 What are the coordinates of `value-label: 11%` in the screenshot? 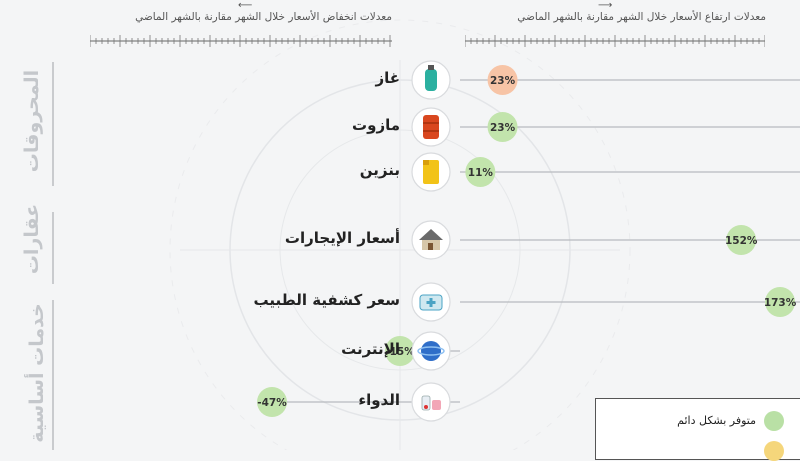 It's located at (481, 173).